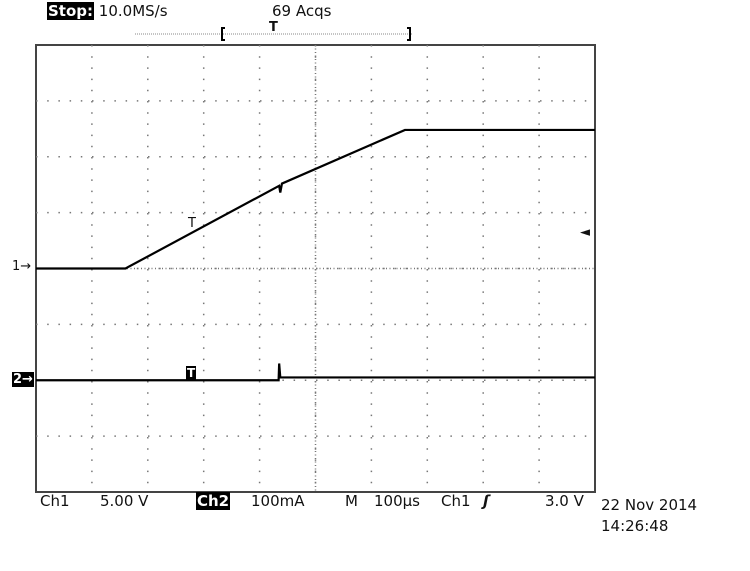 The image size is (750, 571). What do you see at coordinates (564, 501) in the screenshot?
I see `trigger-level: 3.0 V` at bounding box center [564, 501].